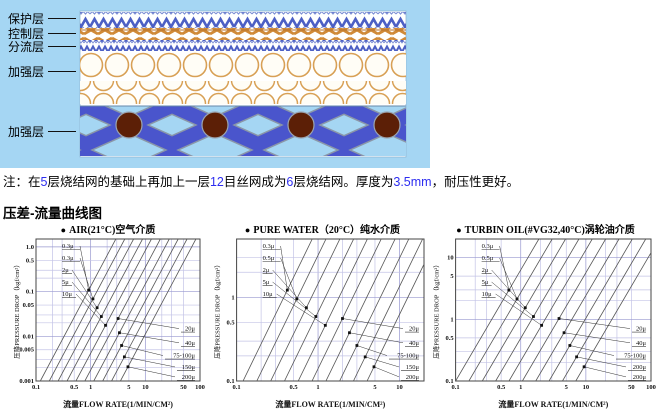 Image resolution: width=660 pixels, height=413 pixels. Describe the element at coordinates (29, 305) in the screenshot. I see `svg-text: 0.05` at that location.